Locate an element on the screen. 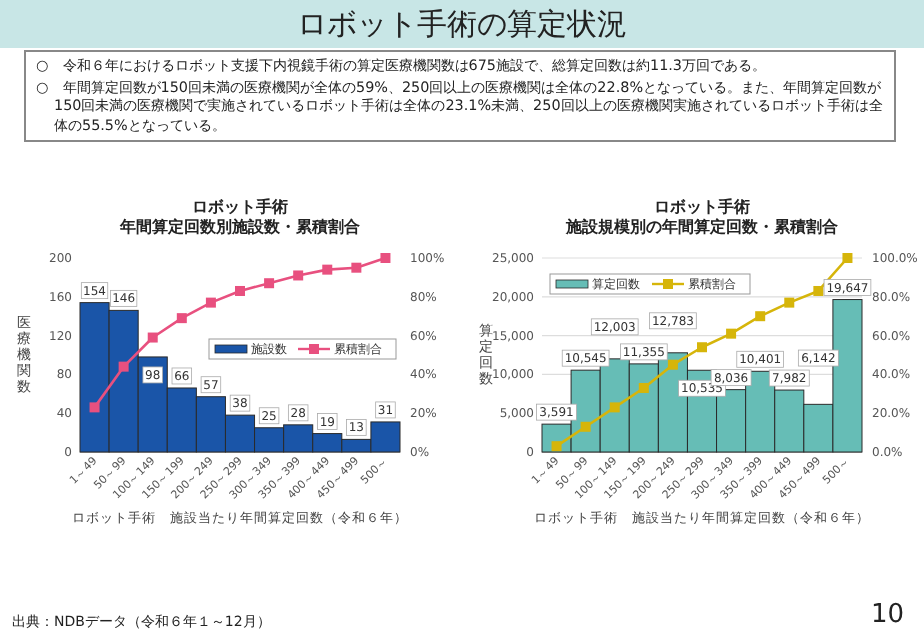  chart-subtitle: 年間算定回数別施設数・累積割合 is located at coordinates (240, 226).